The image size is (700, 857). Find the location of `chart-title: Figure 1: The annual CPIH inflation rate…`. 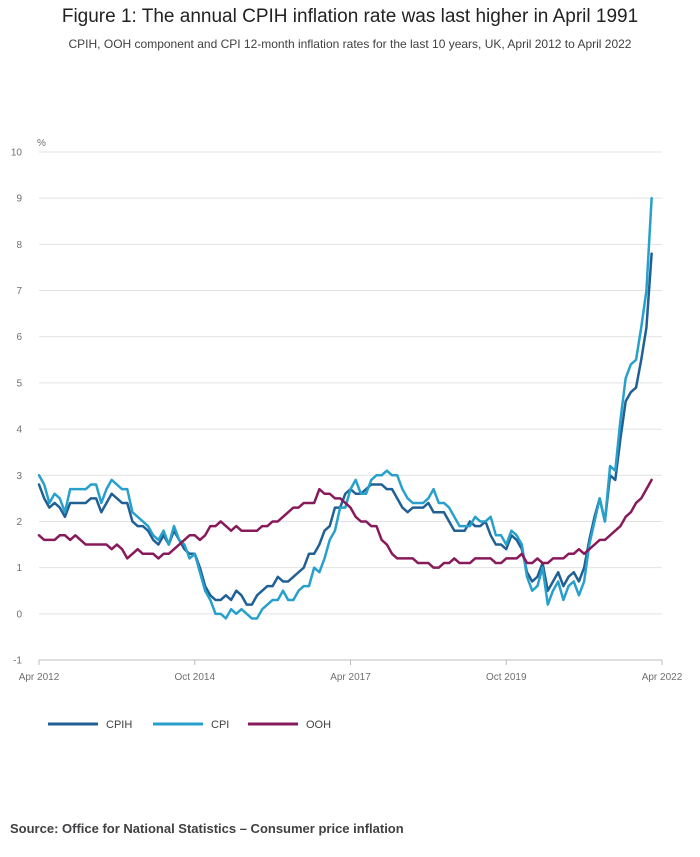

chart-title: Figure 1: The annual CPIH inflation rate… is located at coordinates (350, 16).